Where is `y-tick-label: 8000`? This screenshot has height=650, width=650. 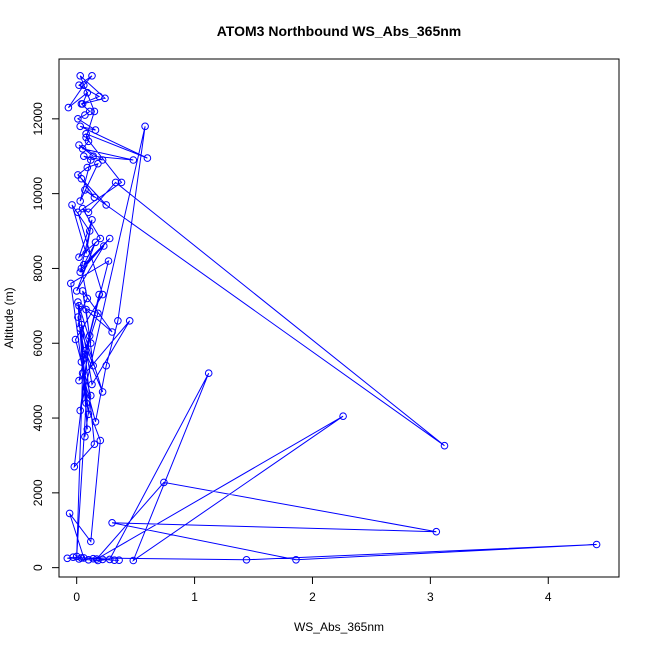
y-tick-label: 8000 is located at coordinates (38, 268).